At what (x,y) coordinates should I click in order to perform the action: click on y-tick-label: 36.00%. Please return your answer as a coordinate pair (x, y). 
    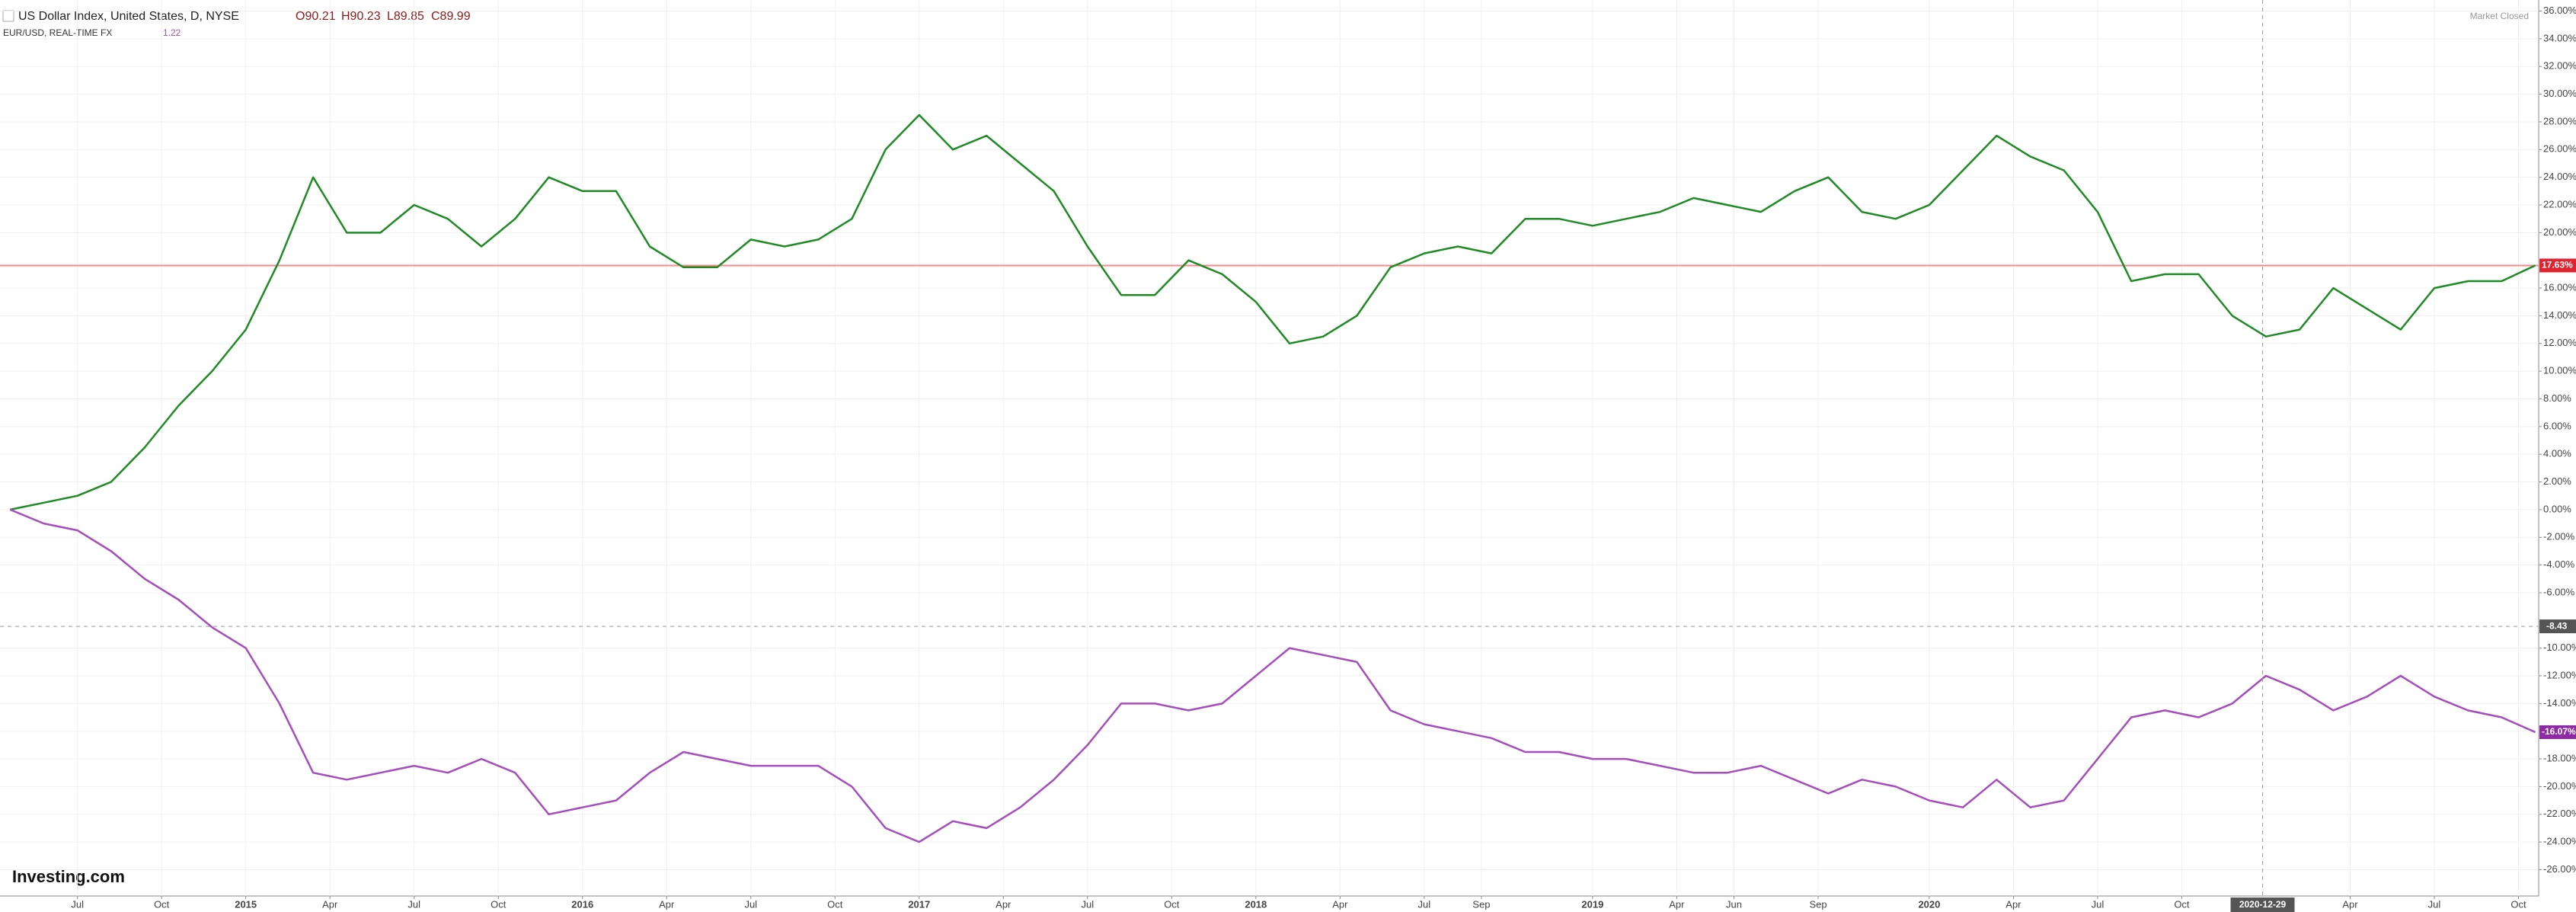
    Looking at the image, I should click on (2559, 10).